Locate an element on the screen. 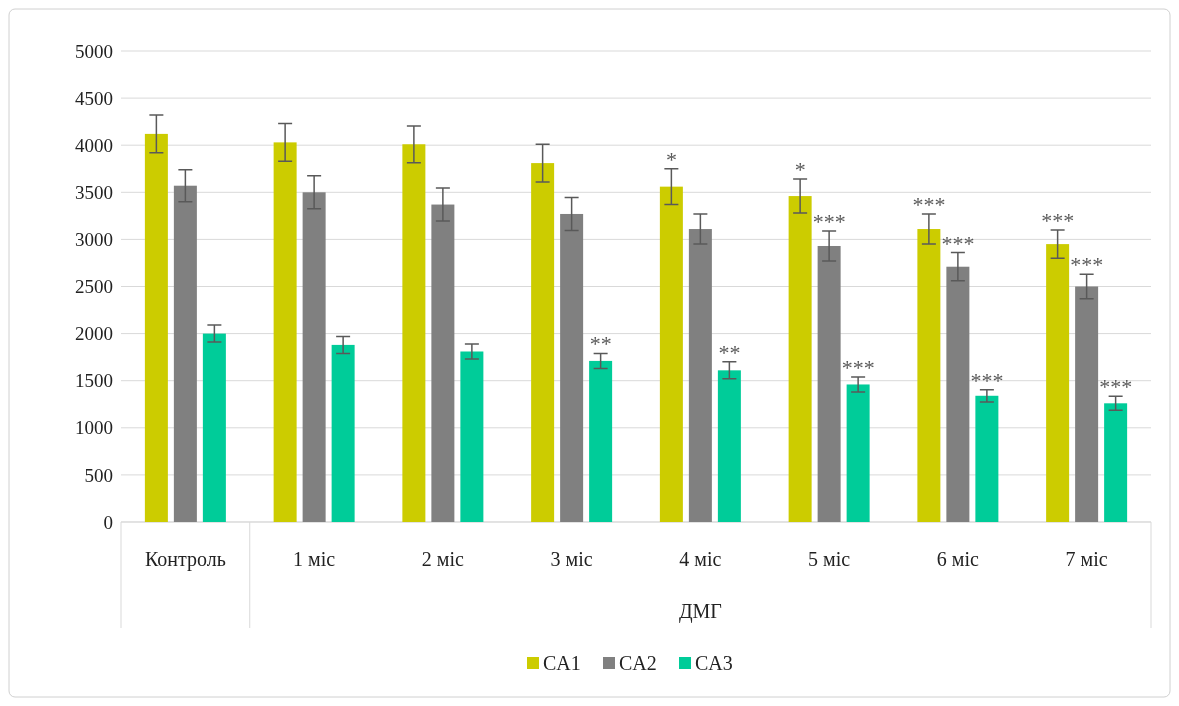 Image resolution: width=1179 pixels, height=706 pixels. x-tick-label: 4 міс is located at coordinates (700, 559).